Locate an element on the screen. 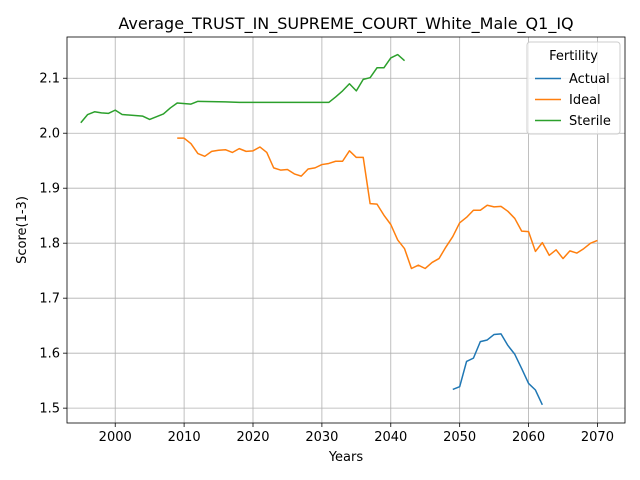 This screenshot has height=480, width=640. series-line-sterile is located at coordinates (243, 88).